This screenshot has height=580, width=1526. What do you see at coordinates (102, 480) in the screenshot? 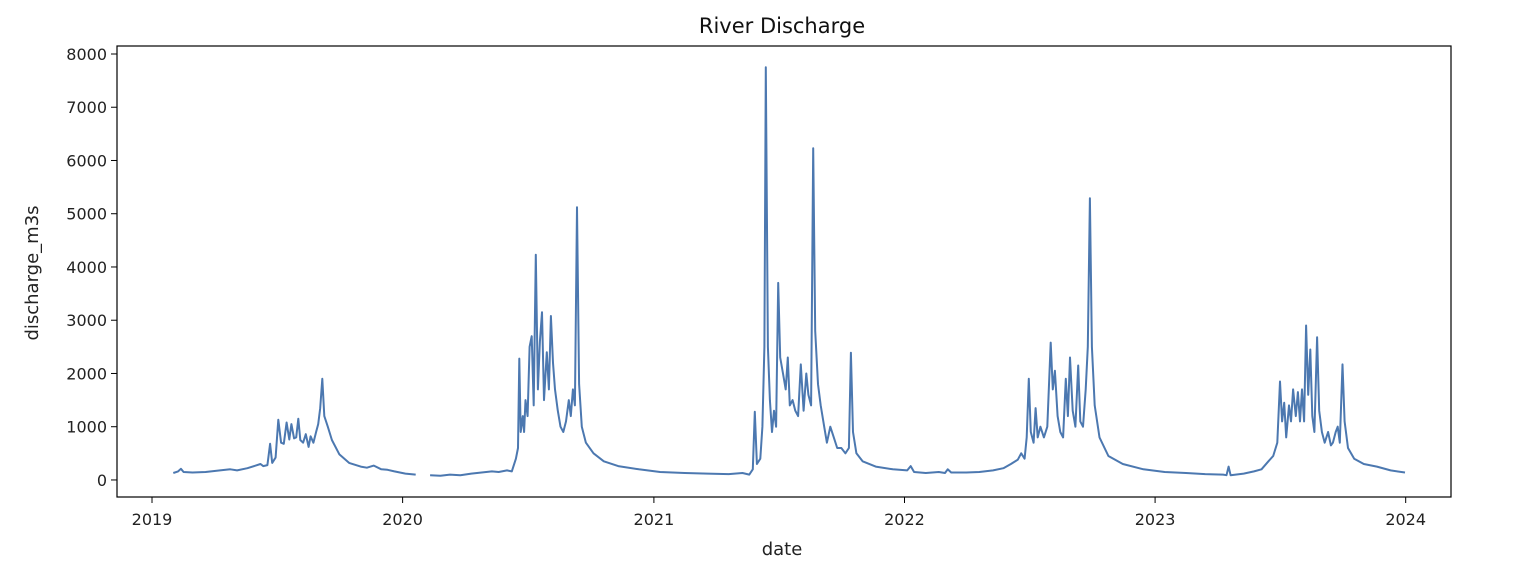
I see `y-tick-label: 0` at bounding box center [102, 480].